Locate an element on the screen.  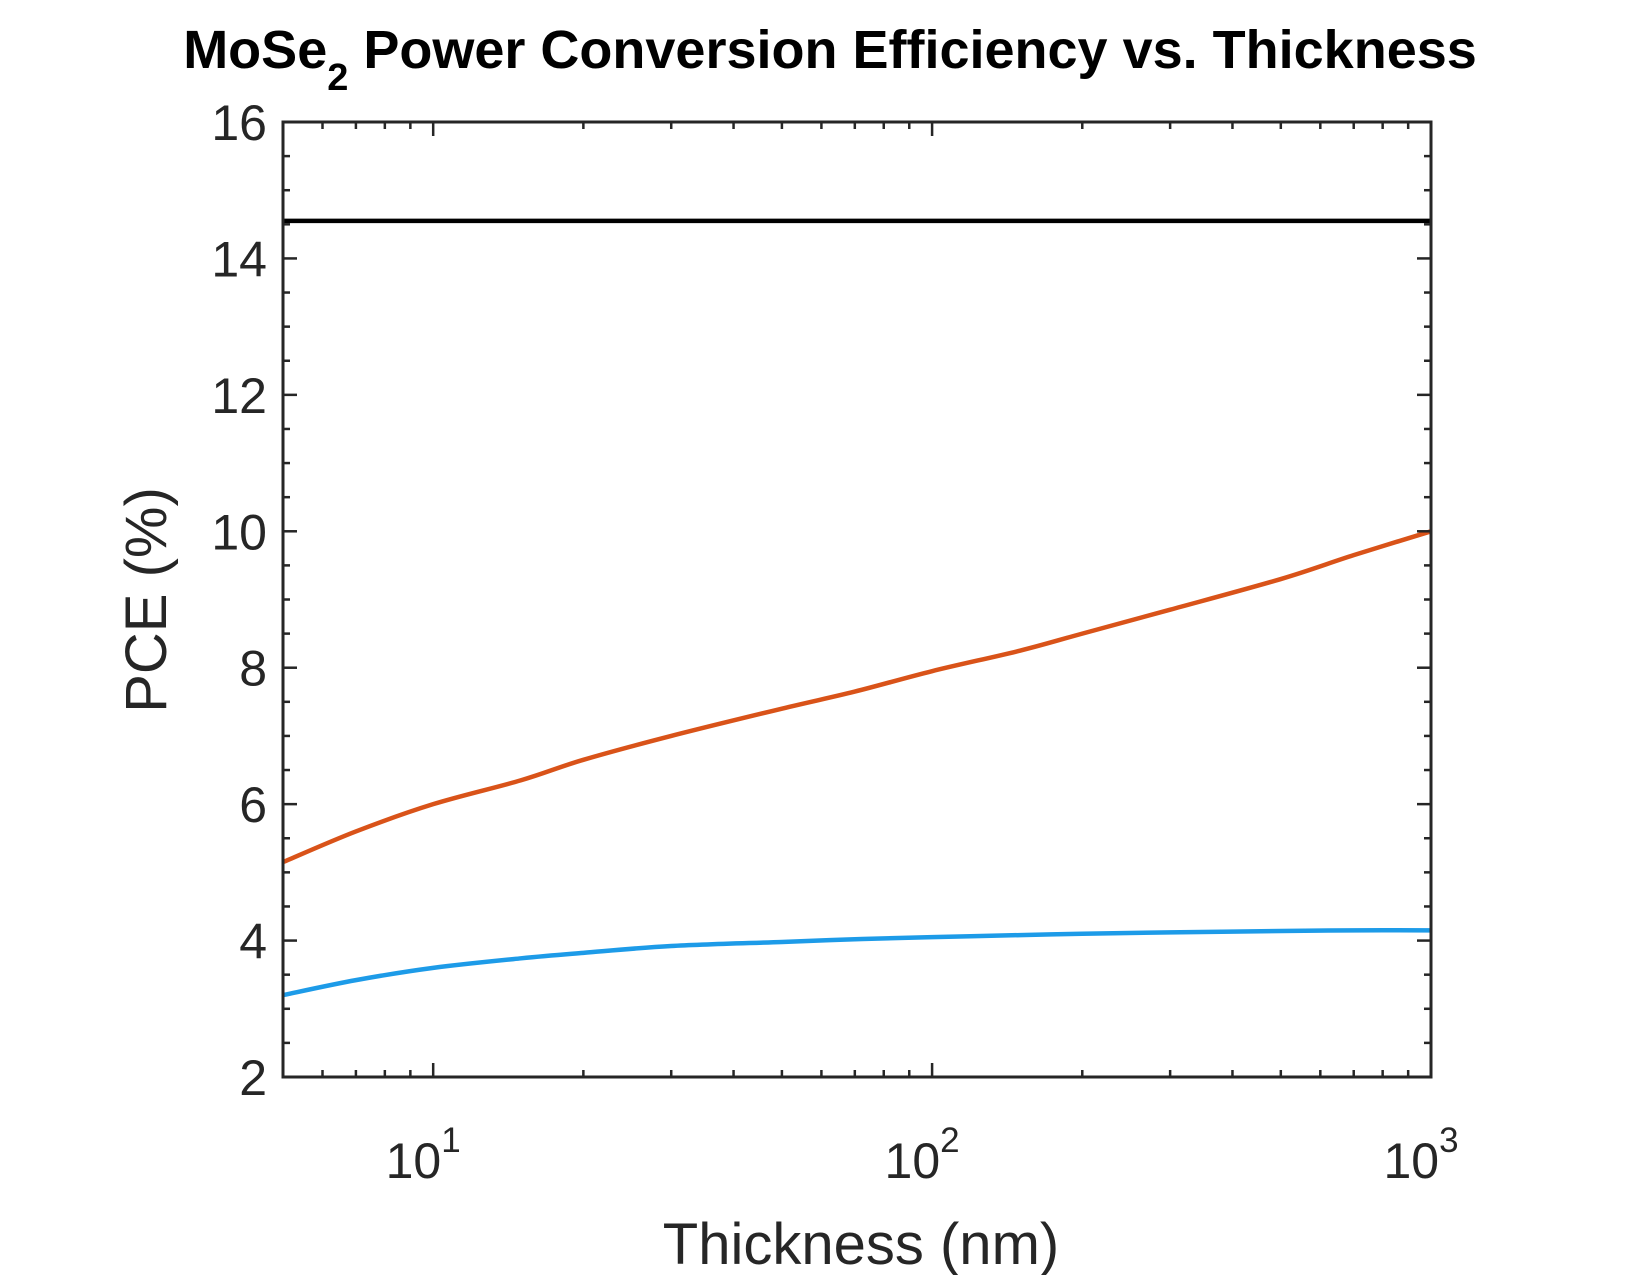
y-tick-labels: 2 4 6 8 10 12 14 16 is located at coordinates (239, 600).